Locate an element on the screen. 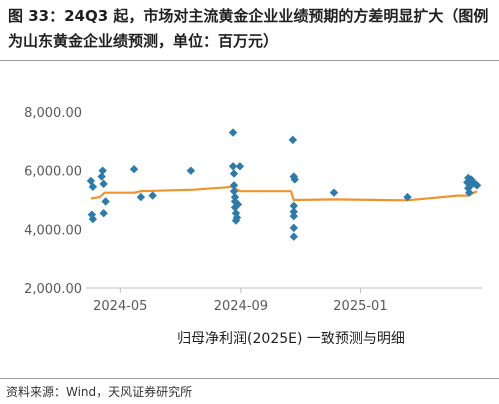 The width and height of the screenshot is (499, 404). y-tick-label: 2,000.00 is located at coordinates (53, 289).